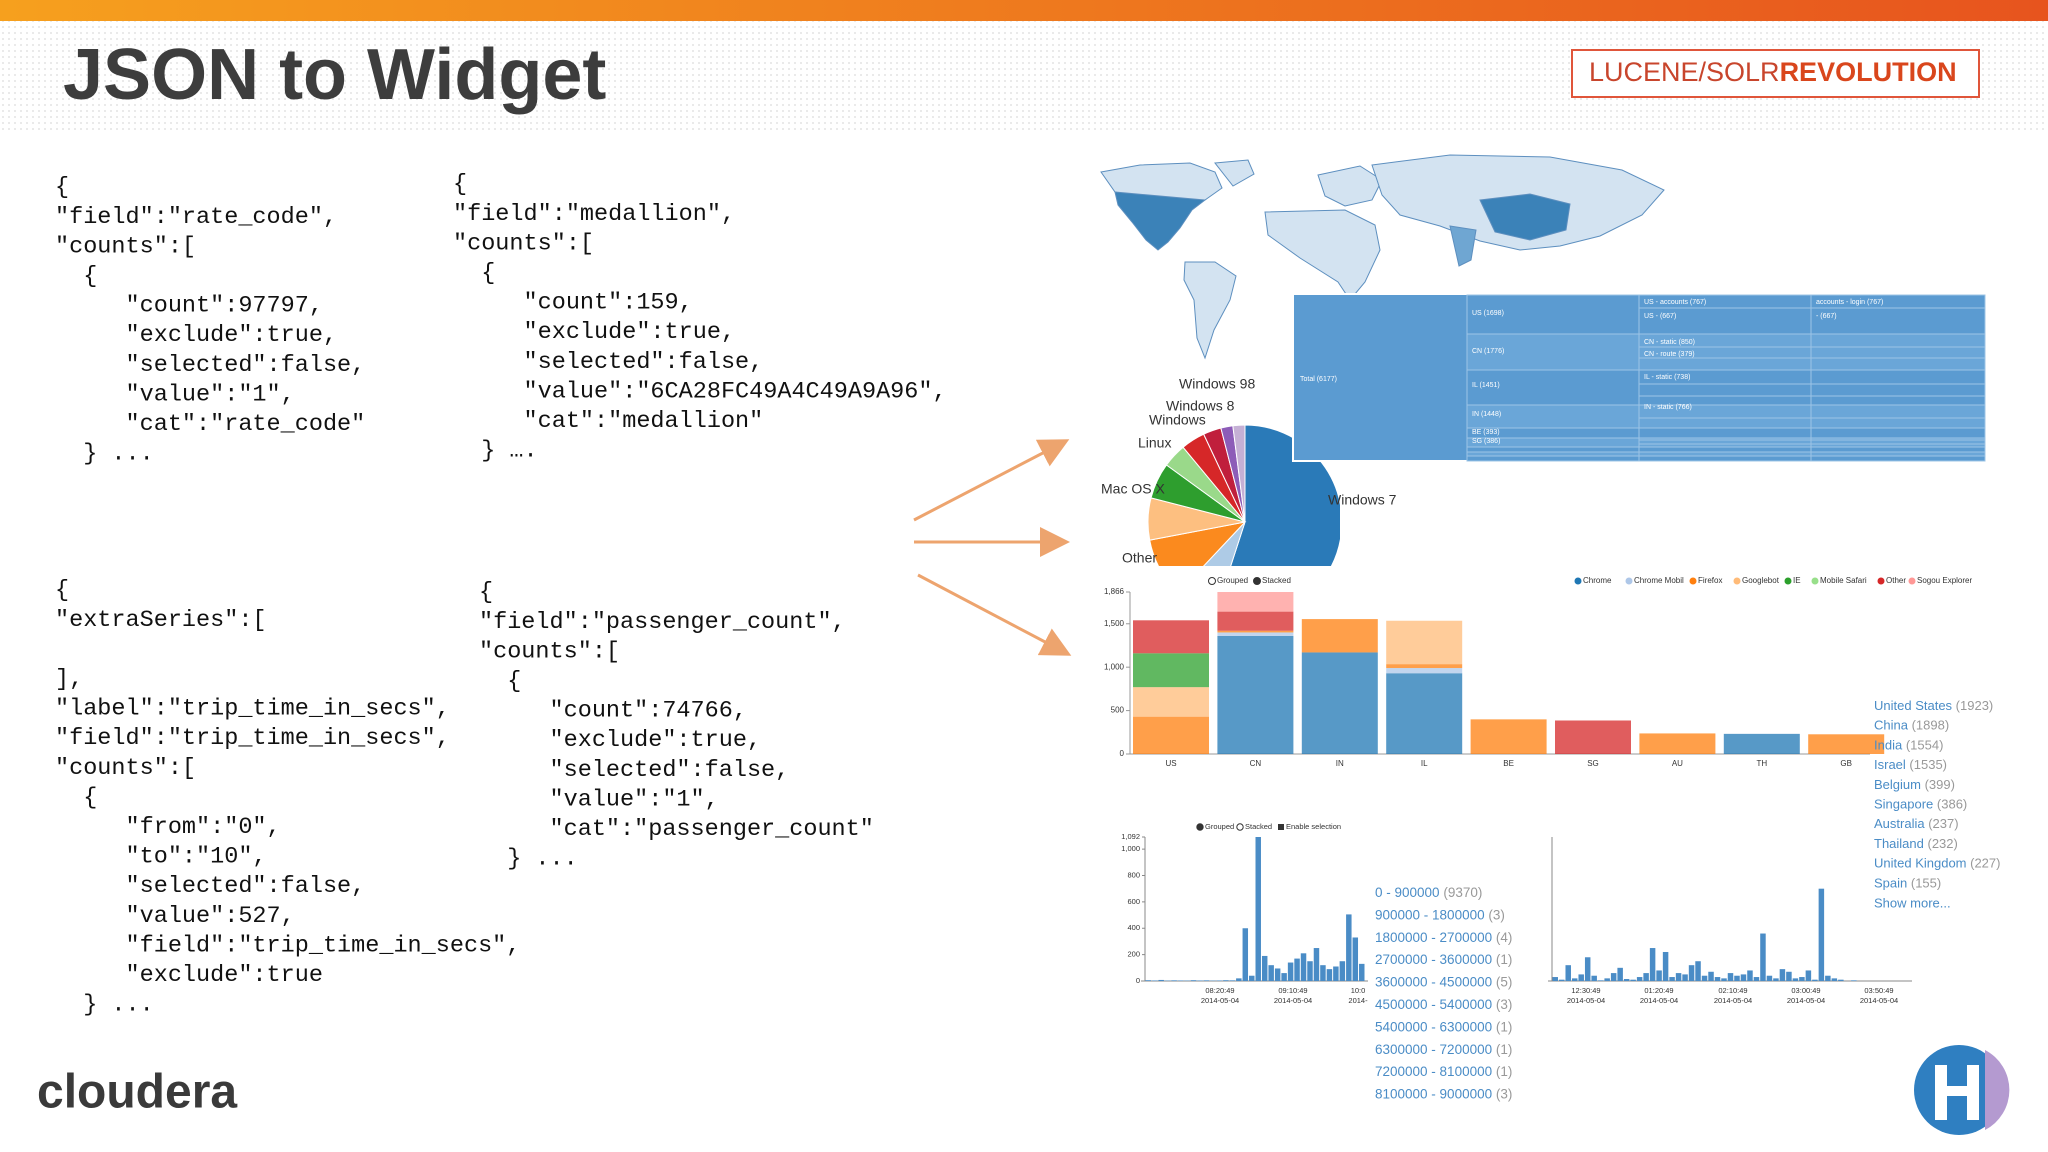 The height and width of the screenshot is (1152, 2048). I want to click on facet-item: United Kingdom (227), so click(1937, 863).